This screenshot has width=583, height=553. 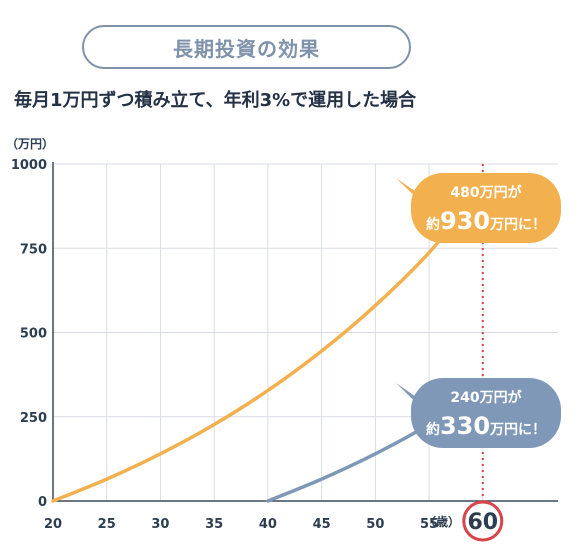 I want to click on x-tick-label: 30, so click(x=160, y=524).